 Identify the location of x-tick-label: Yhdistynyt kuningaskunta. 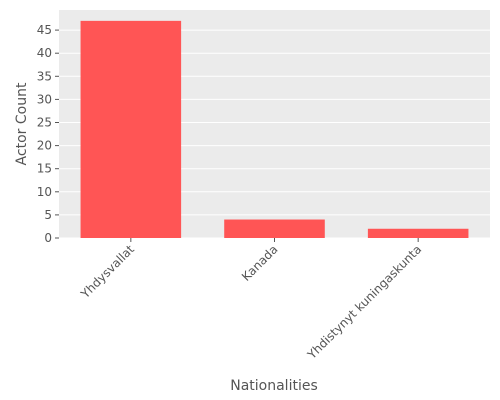
(364, 302).